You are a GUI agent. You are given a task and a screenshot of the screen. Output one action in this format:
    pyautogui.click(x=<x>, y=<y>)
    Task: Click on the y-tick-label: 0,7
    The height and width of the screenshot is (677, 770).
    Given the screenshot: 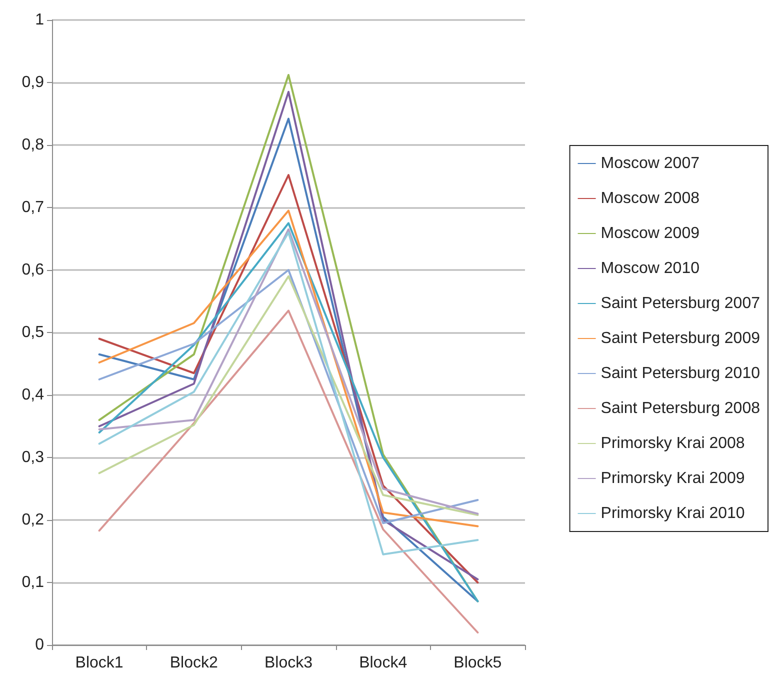 What is the action you would take?
    pyautogui.click(x=33, y=207)
    